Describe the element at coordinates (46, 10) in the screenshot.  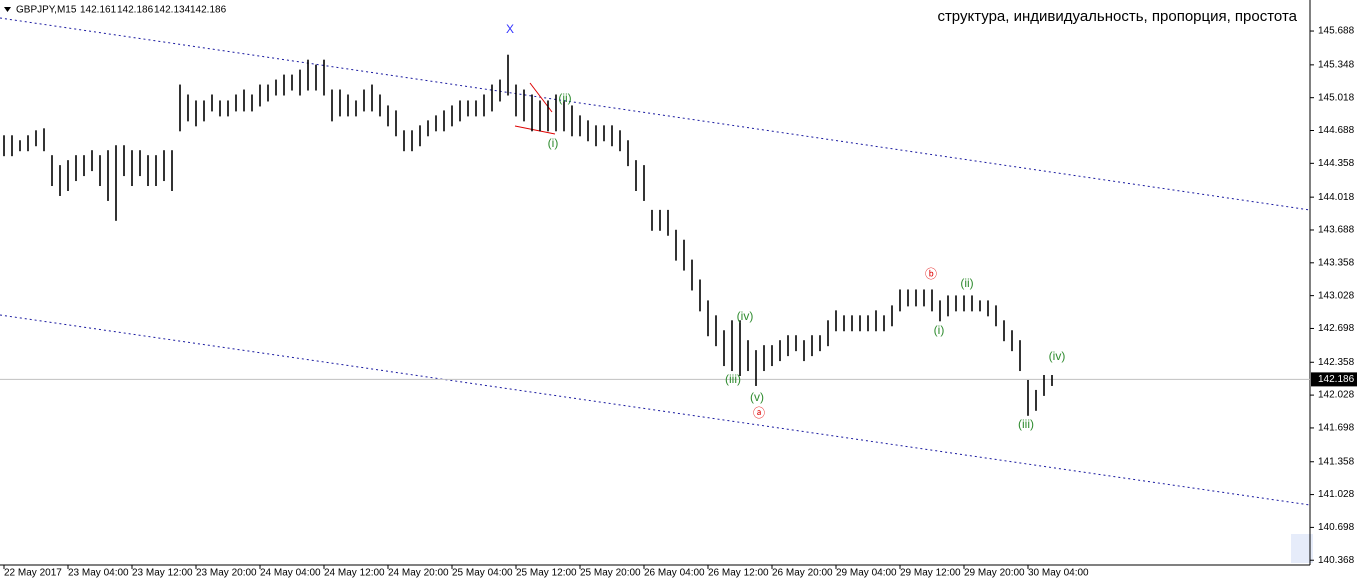
I see `symbol: GBPJPY,M15` at that location.